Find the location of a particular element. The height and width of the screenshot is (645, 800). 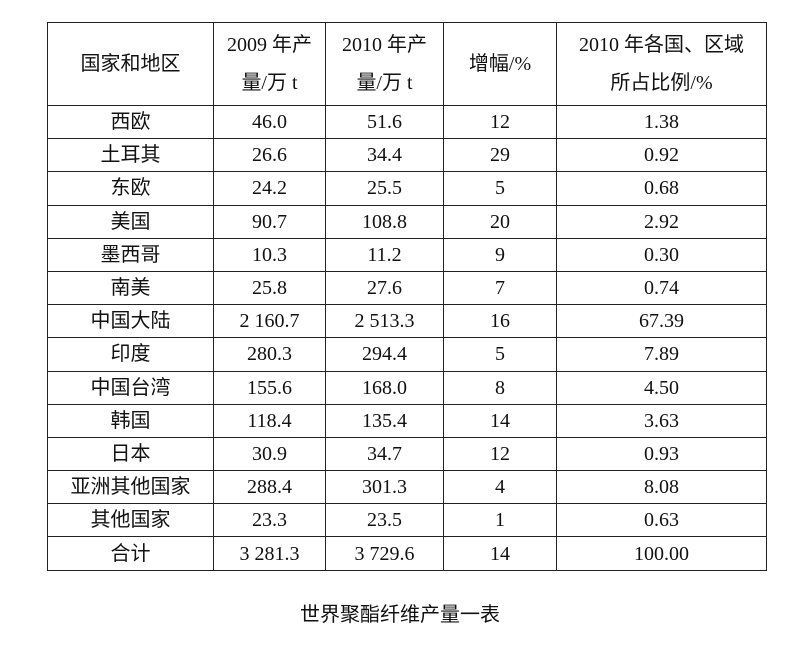

header-text: 国家和地区 is located at coordinates (130, 64).